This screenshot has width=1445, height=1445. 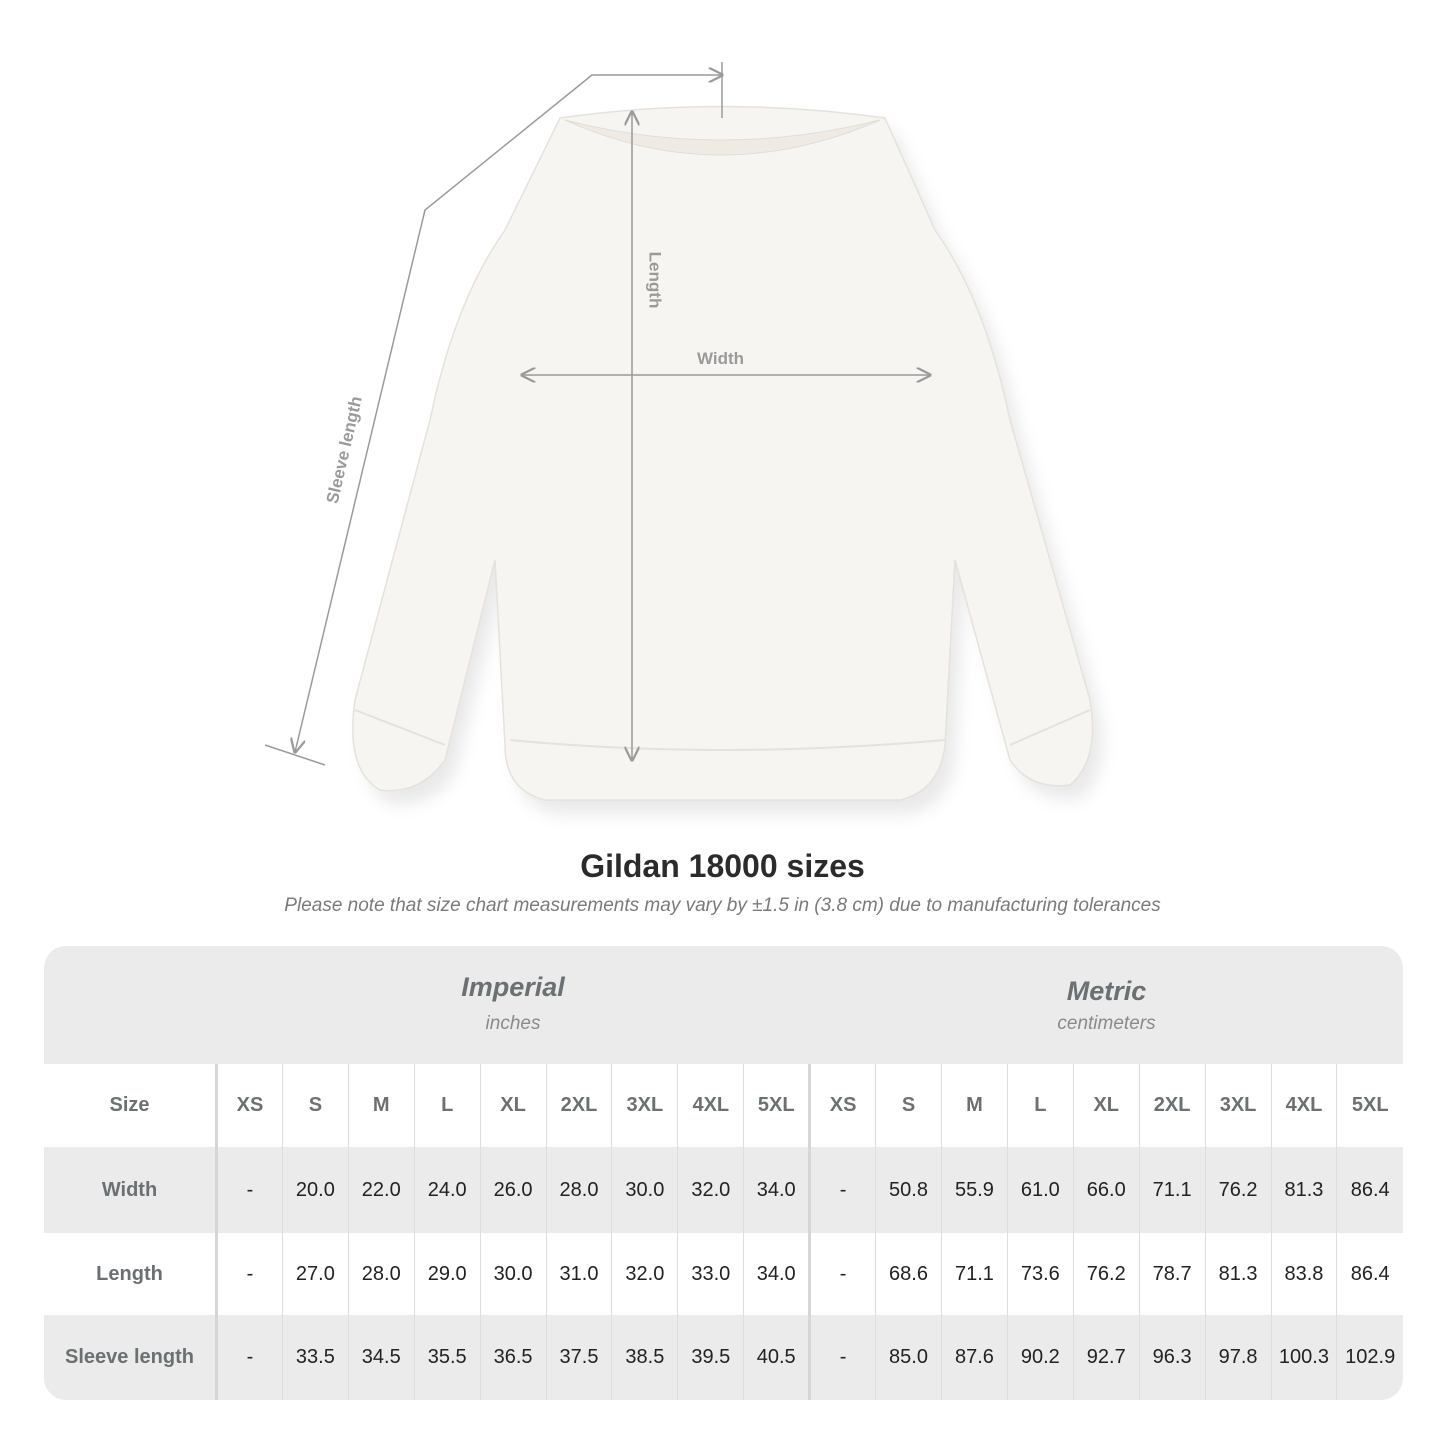 What do you see at coordinates (1040, 1357) in the screenshot?
I see `metric-value: 90.2` at bounding box center [1040, 1357].